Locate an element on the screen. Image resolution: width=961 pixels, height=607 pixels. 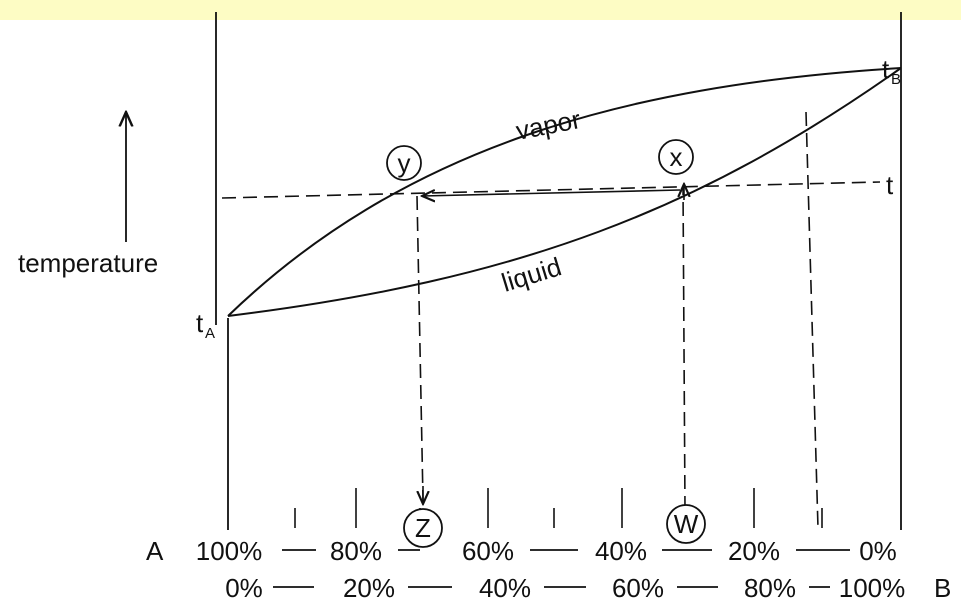
axis-b-tick-label: 40% is located at coordinates (505, 588).